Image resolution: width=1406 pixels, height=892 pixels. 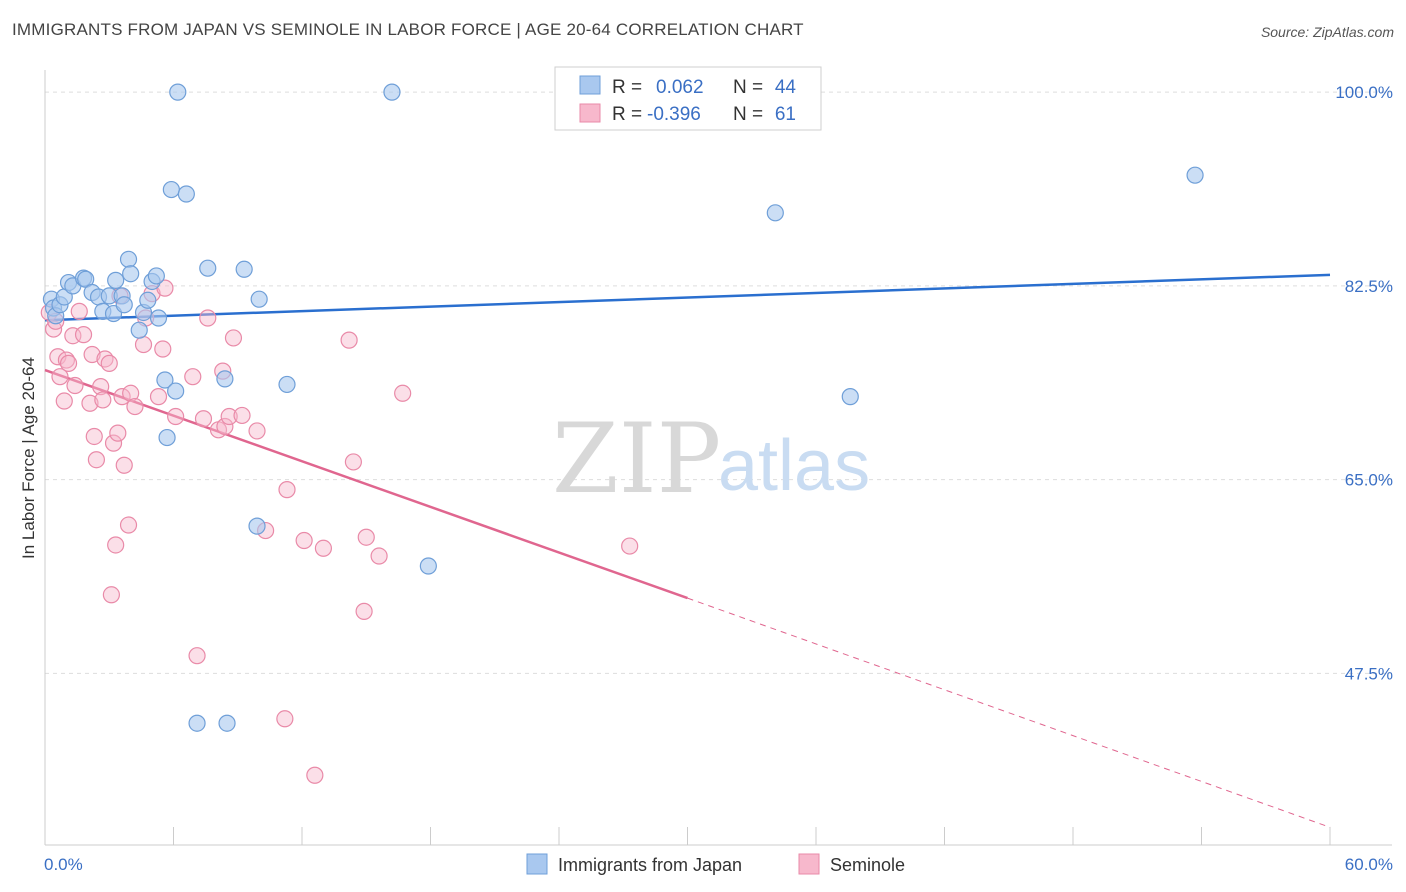 I want to click on legend-swatch-japan, so click(x=590, y=85).